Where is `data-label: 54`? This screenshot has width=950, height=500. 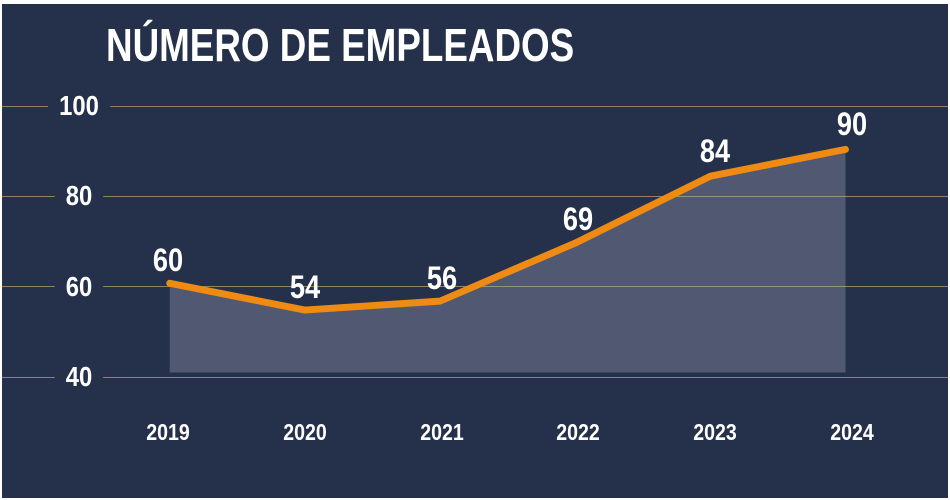
data-label: 54 is located at coordinates (304, 286).